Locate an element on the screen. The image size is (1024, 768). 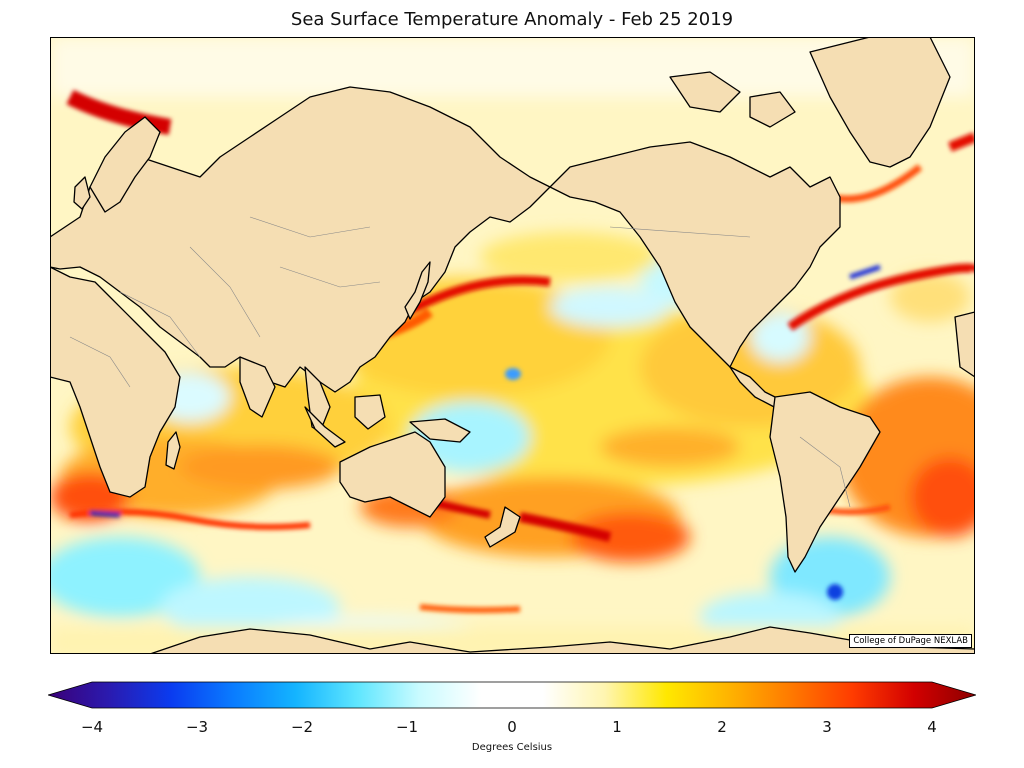
colorbar-tick: 0 is located at coordinates (512, 727).